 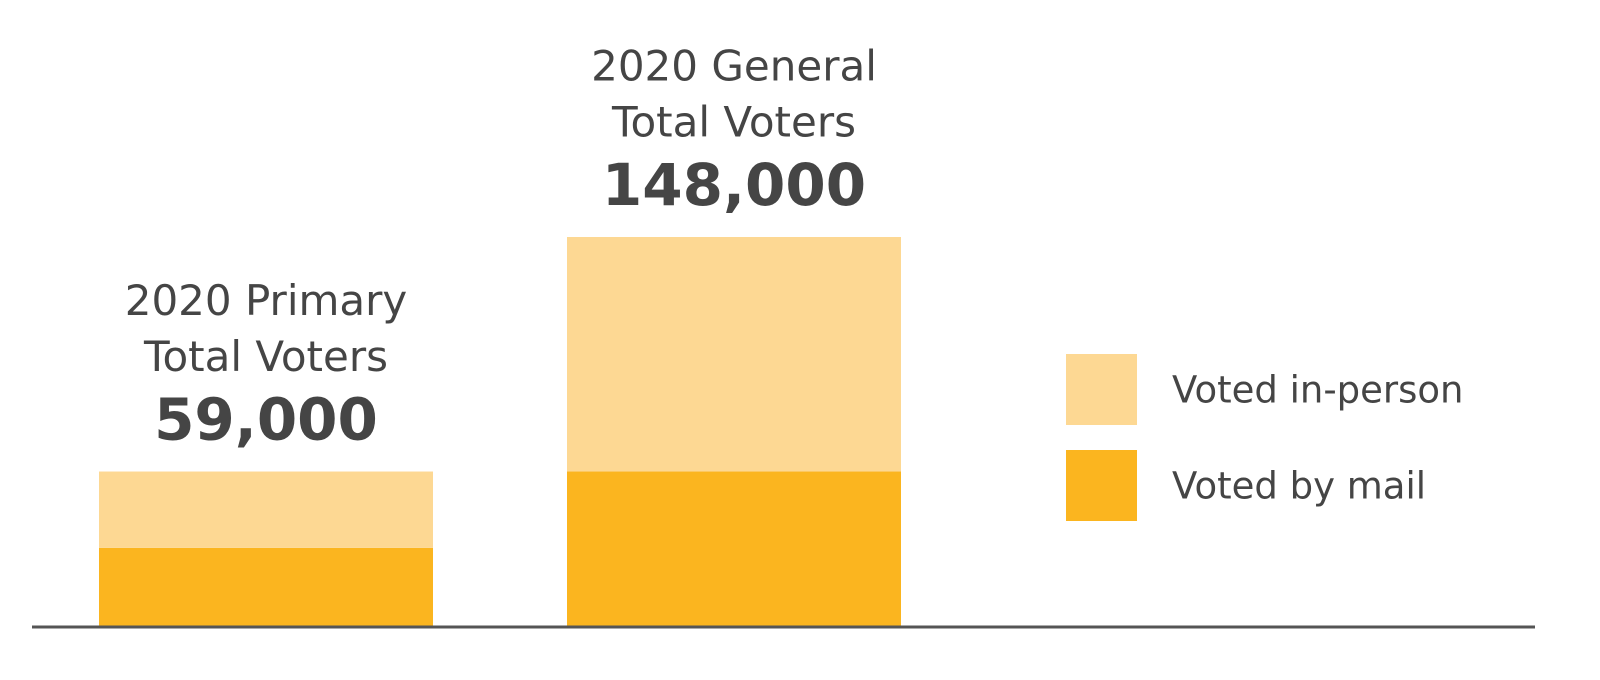 What do you see at coordinates (734, 185) in the screenshot?
I see `total-label: 148,000` at bounding box center [734, 185].